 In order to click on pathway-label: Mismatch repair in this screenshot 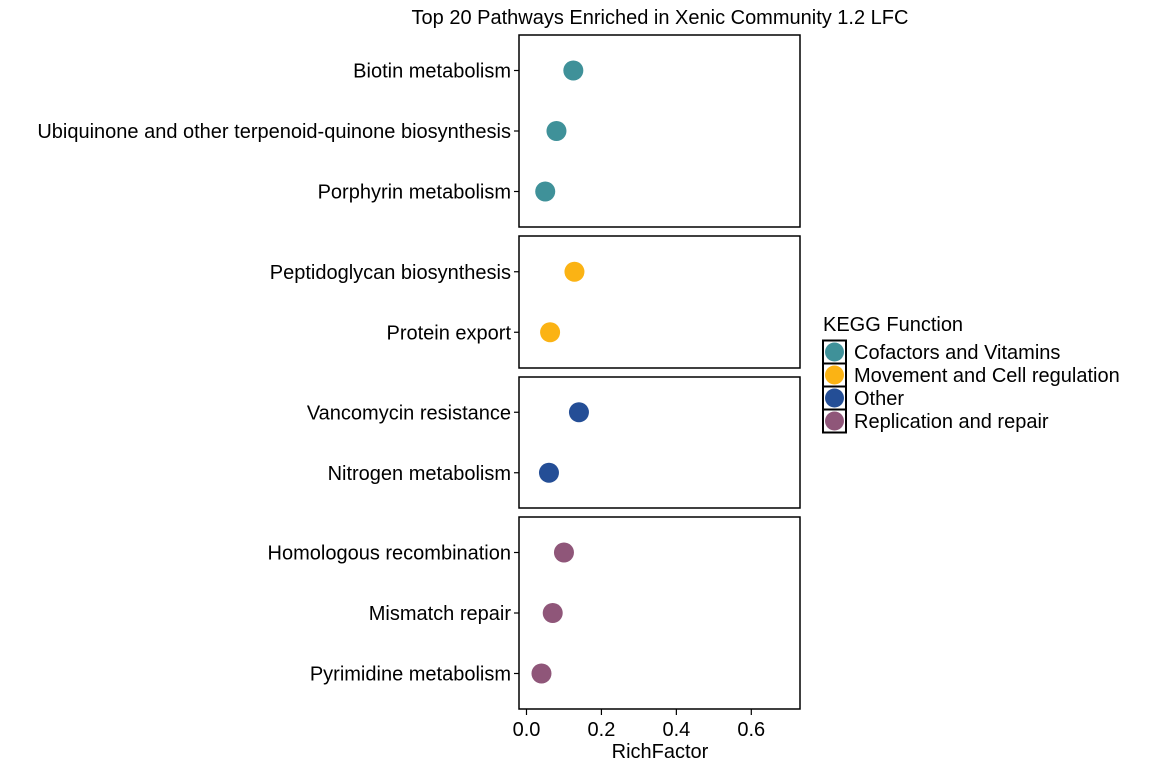, I will do `click(440, 614)`.